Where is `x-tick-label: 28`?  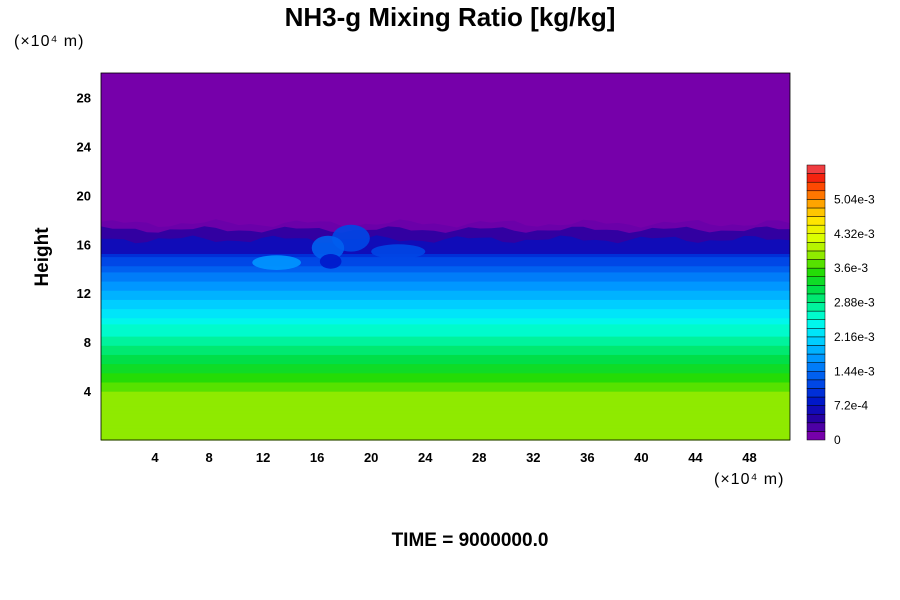
x-tick-label: 28 is located at coordinates (479, 457).